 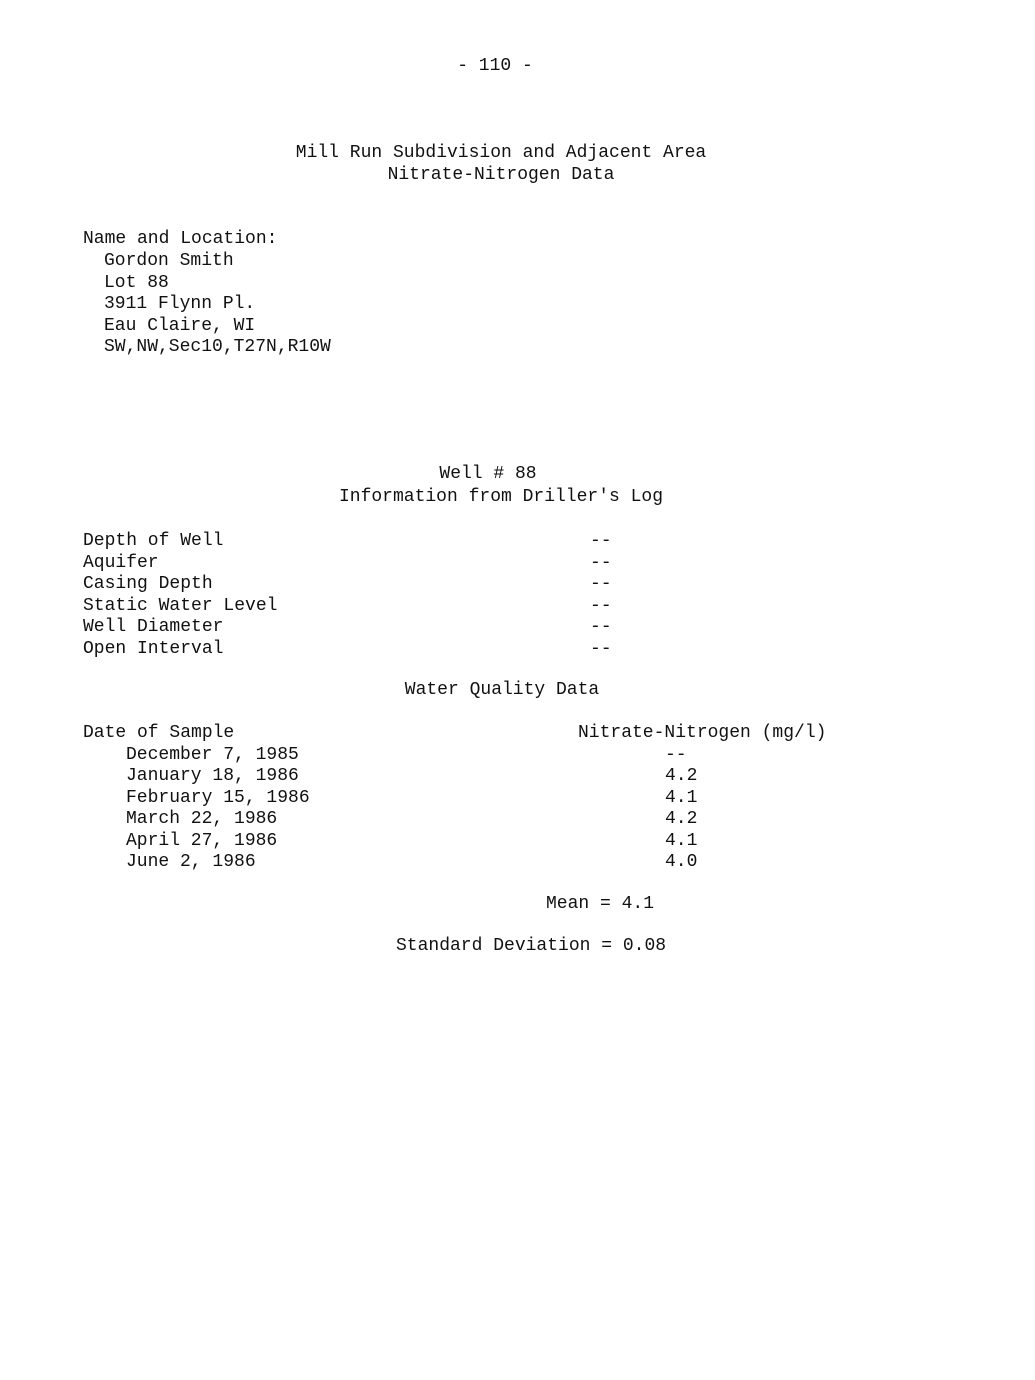 What do you see at coordinates (202, 840) in the screenshot?
I see `sample-date: April 27, 1986` at bounding box center [202, 840].